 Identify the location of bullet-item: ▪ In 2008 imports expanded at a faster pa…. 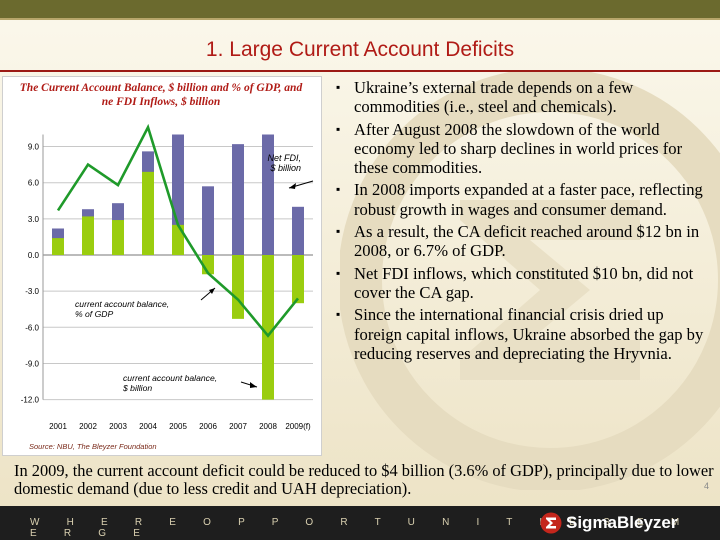
(525, 199).